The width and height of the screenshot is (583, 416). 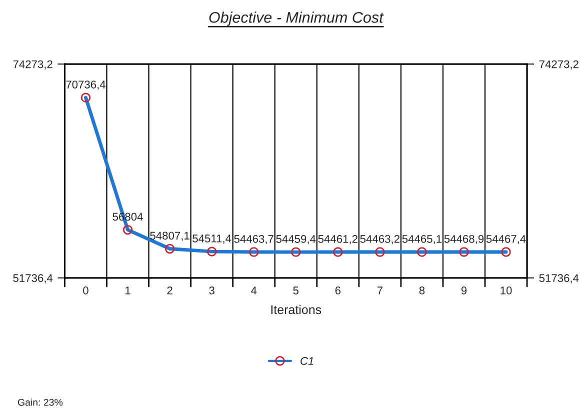 What do you see at coordinates (422, 239) in the screenshot?
I see `data-label: 54465,1` at bounding box center [422, 239].